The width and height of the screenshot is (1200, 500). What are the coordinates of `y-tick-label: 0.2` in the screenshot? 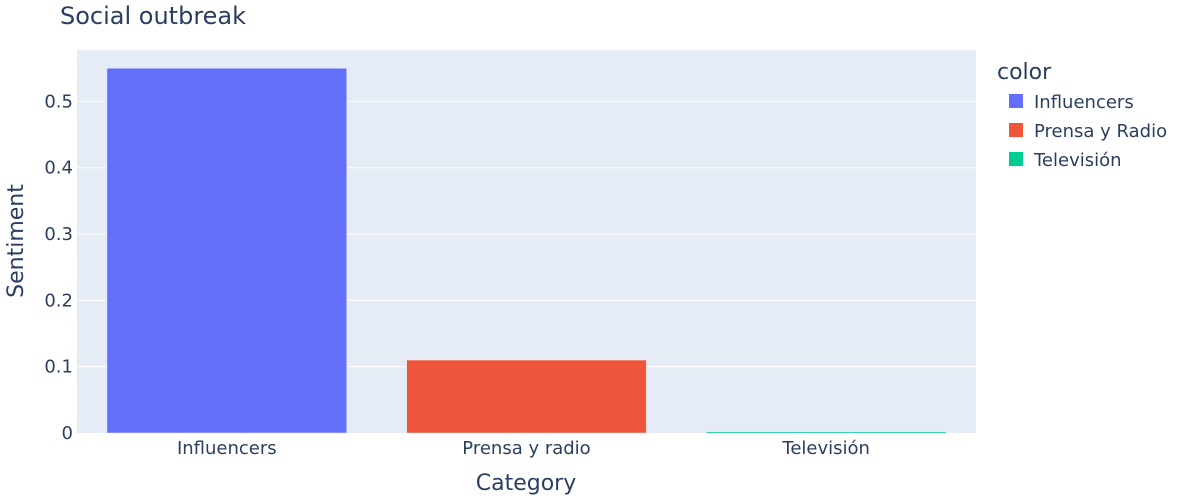 It's located at (58, 300).